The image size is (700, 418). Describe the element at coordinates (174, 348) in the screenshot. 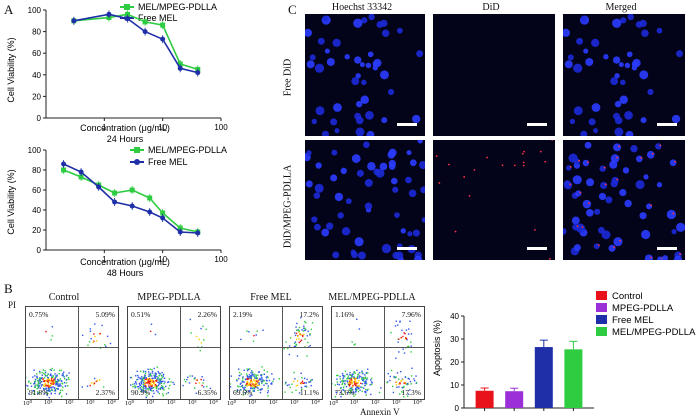

I see `quadrant-gate-horizontal` at that location.